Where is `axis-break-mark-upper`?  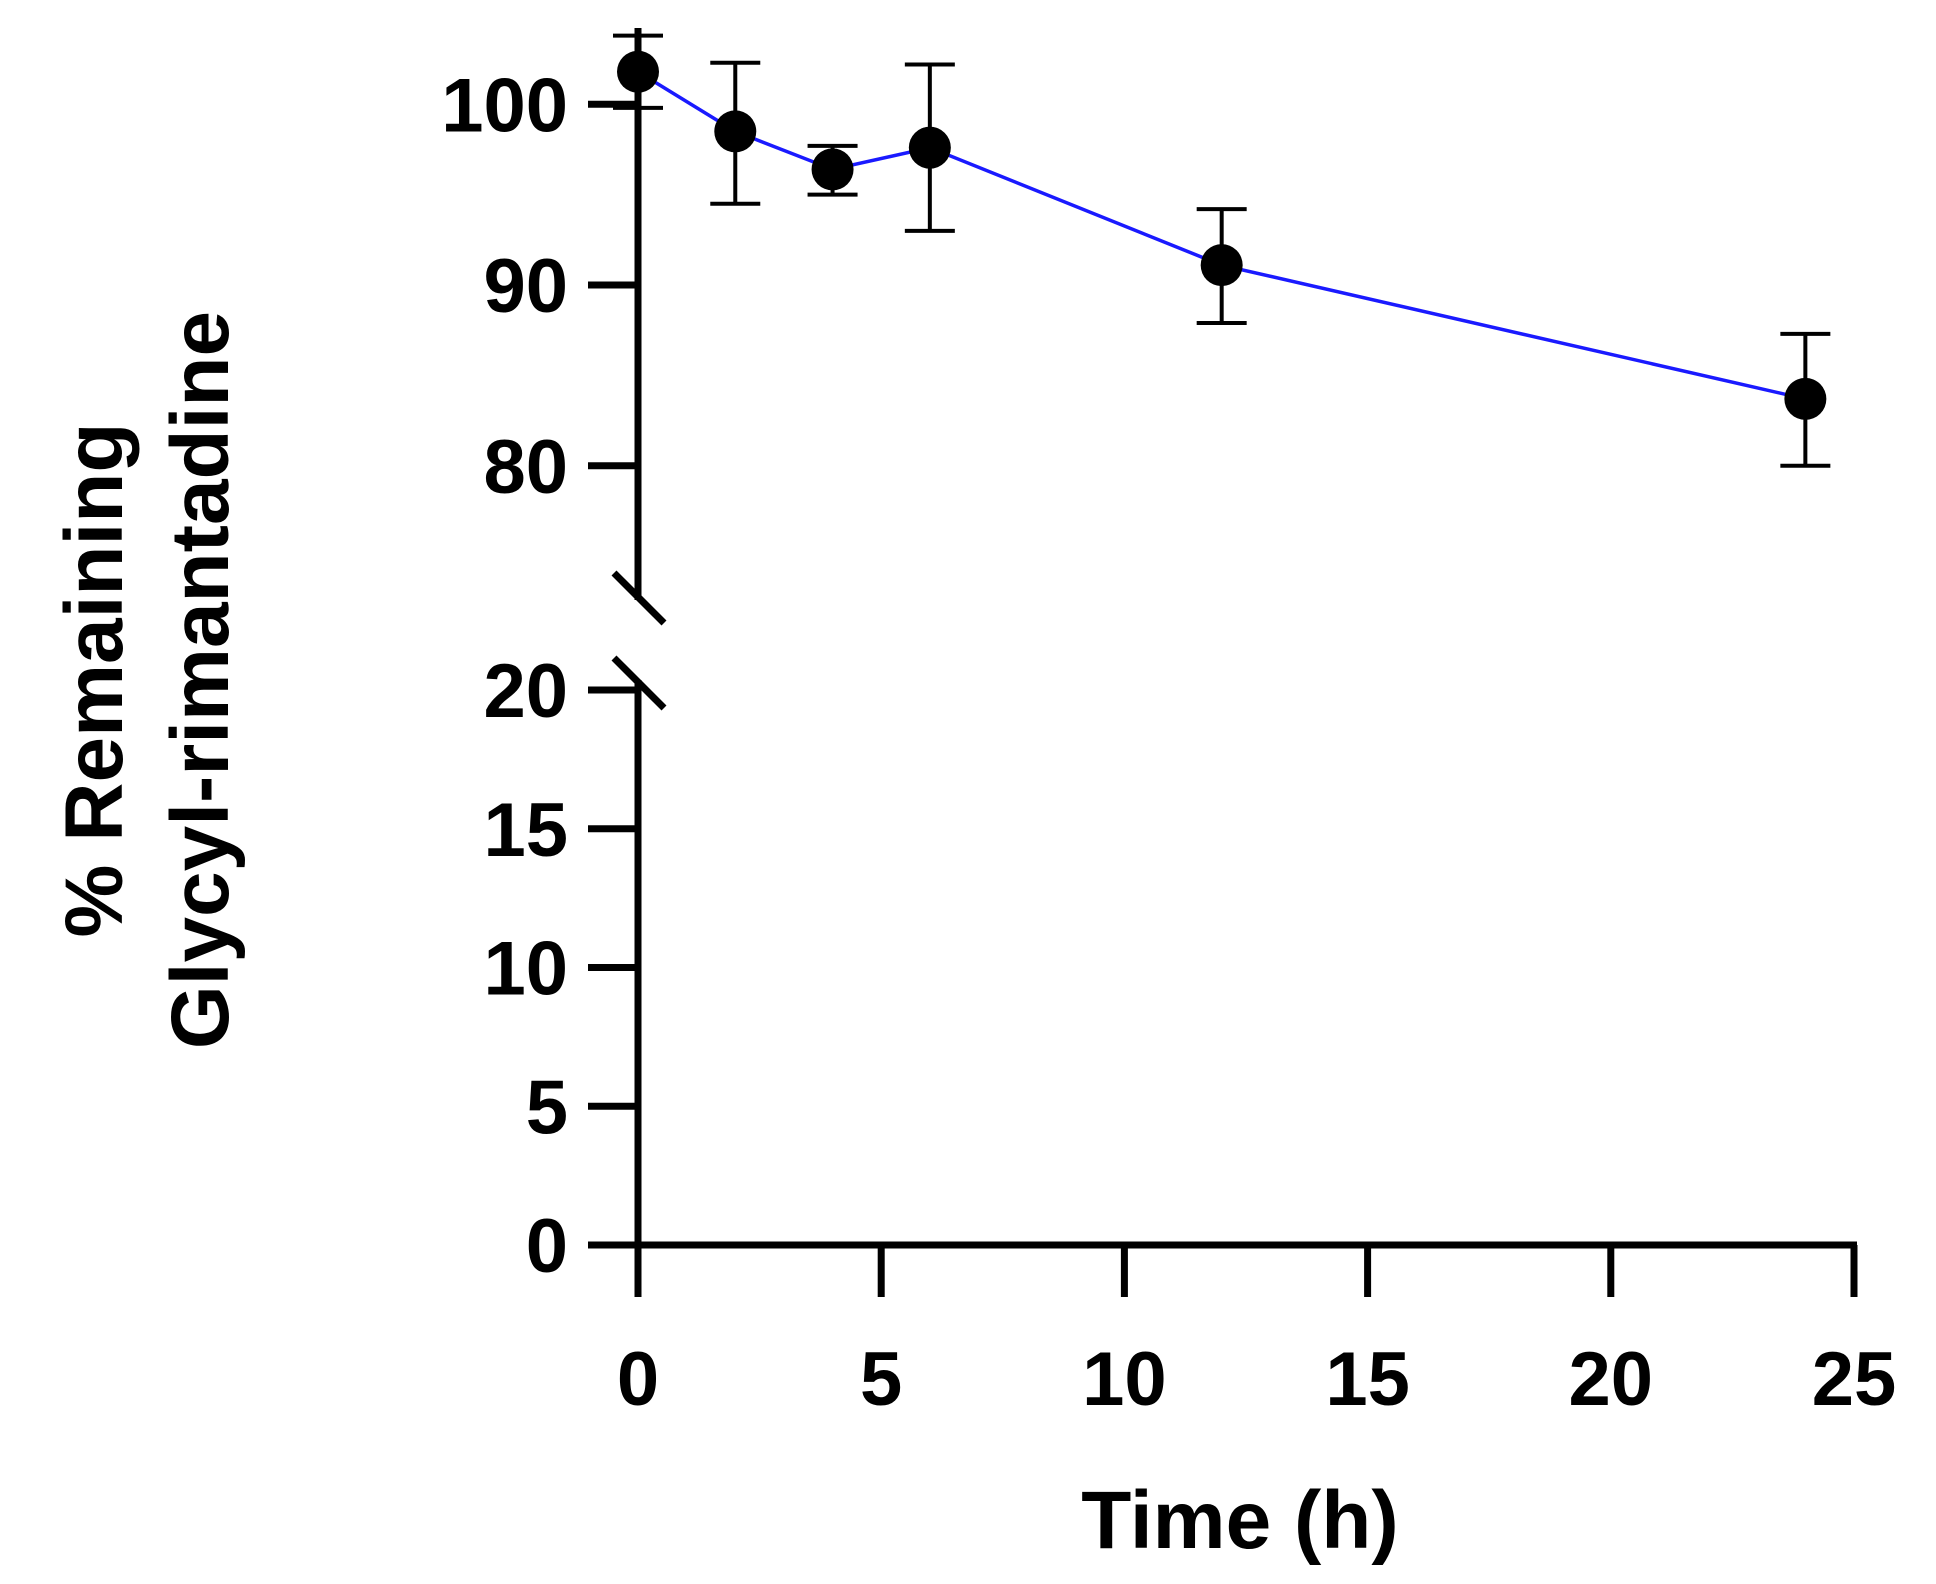
axis-break-mark-upper is located at coordinates (639, 598).